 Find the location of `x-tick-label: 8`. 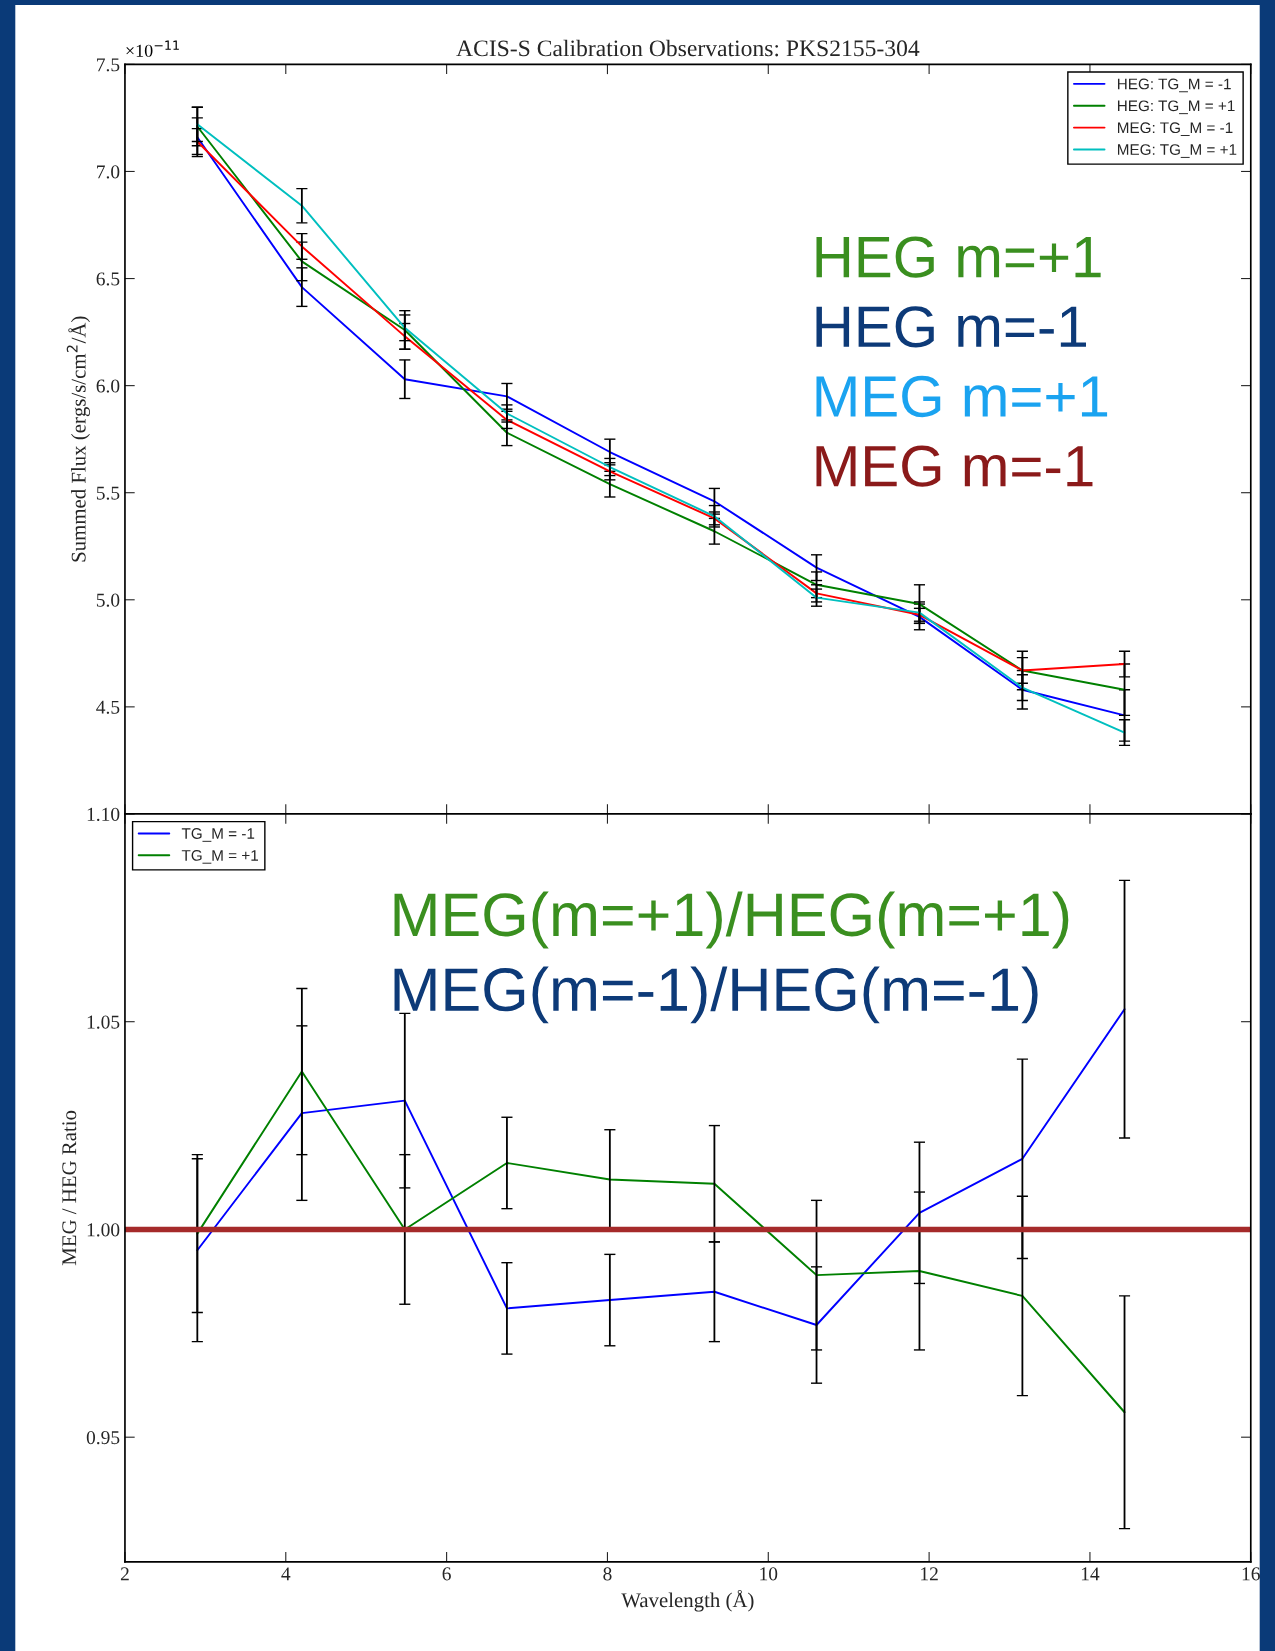

x-tick-label: 8 is located at coordinates (607, 1574).